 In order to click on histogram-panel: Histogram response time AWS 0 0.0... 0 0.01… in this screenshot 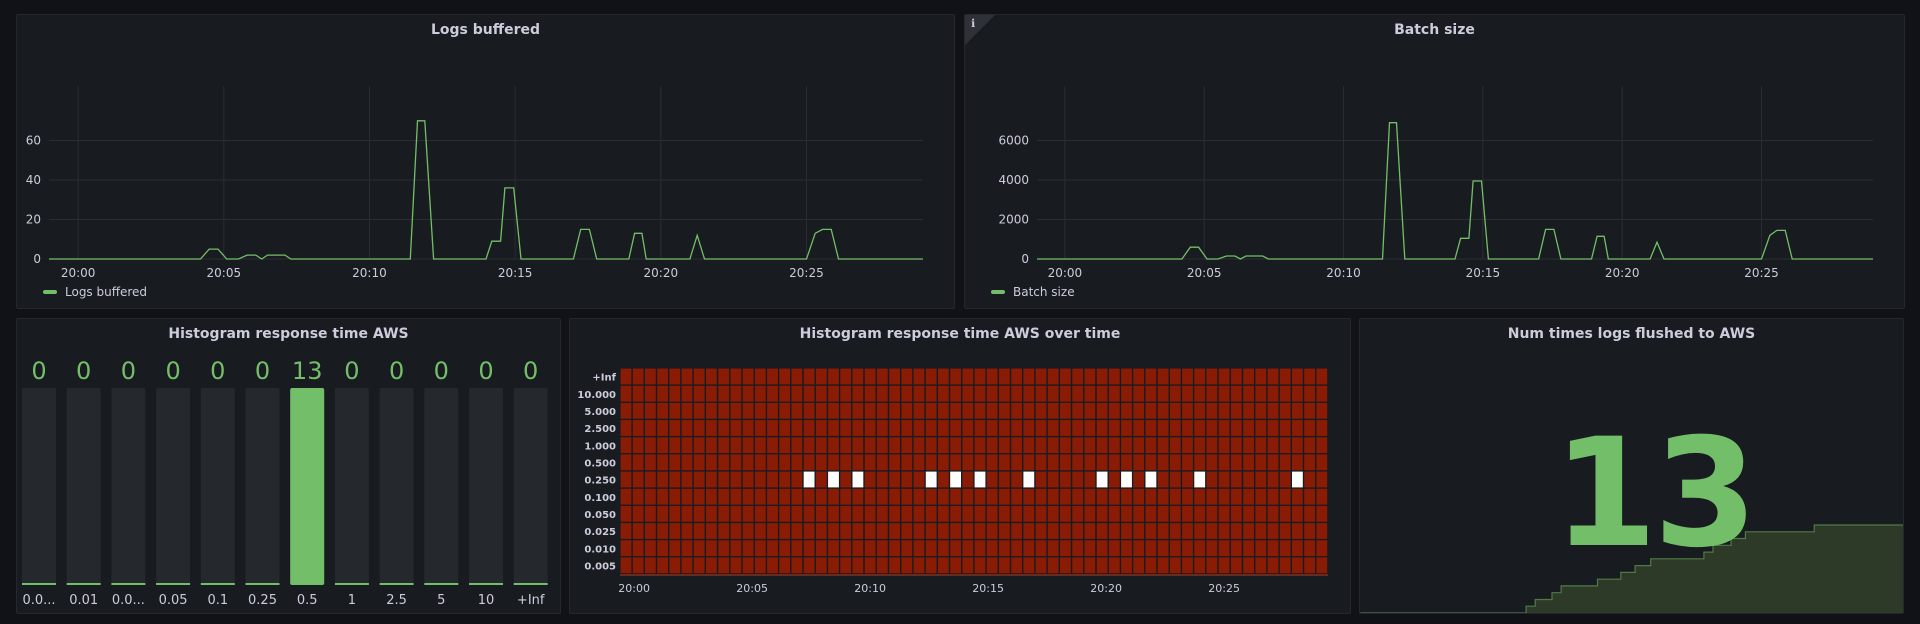, I will do `click(288, 466)`.